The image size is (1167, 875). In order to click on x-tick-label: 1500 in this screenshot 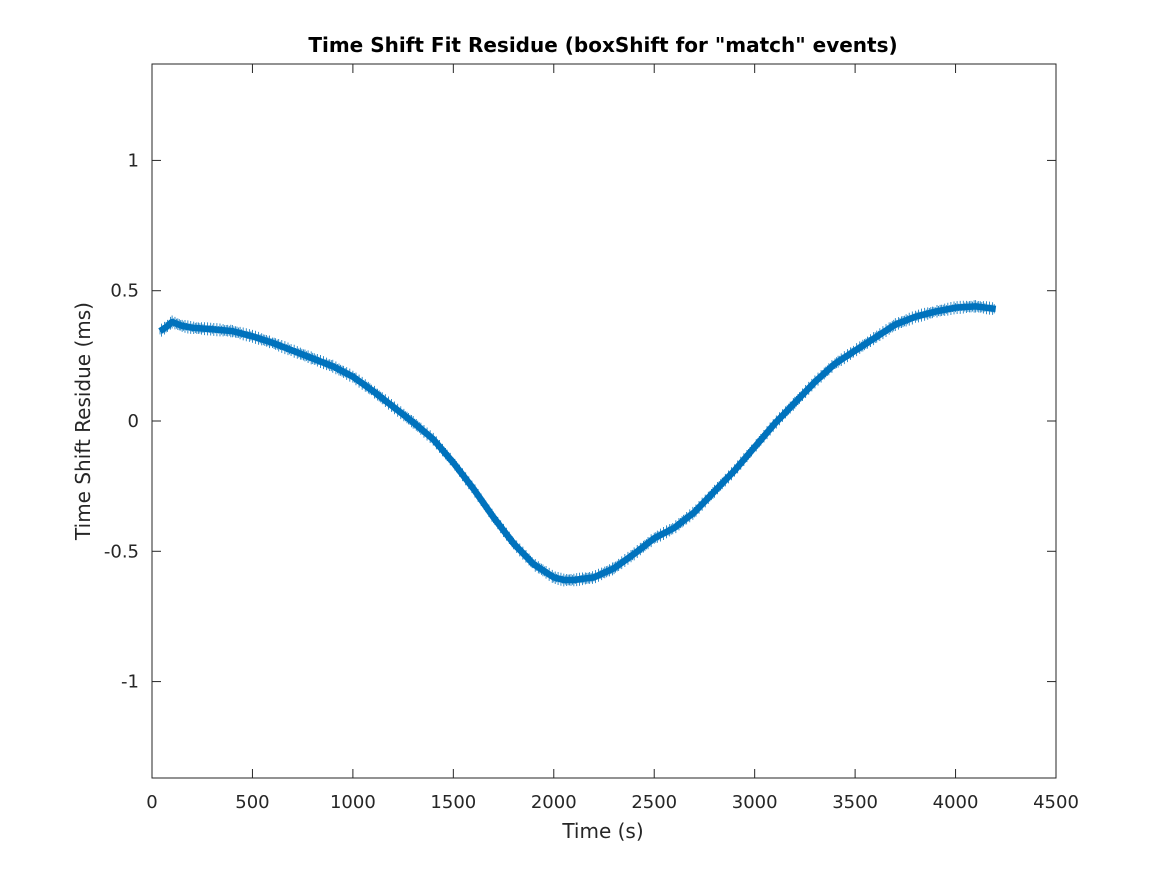, I will do `click(453, 802)`.